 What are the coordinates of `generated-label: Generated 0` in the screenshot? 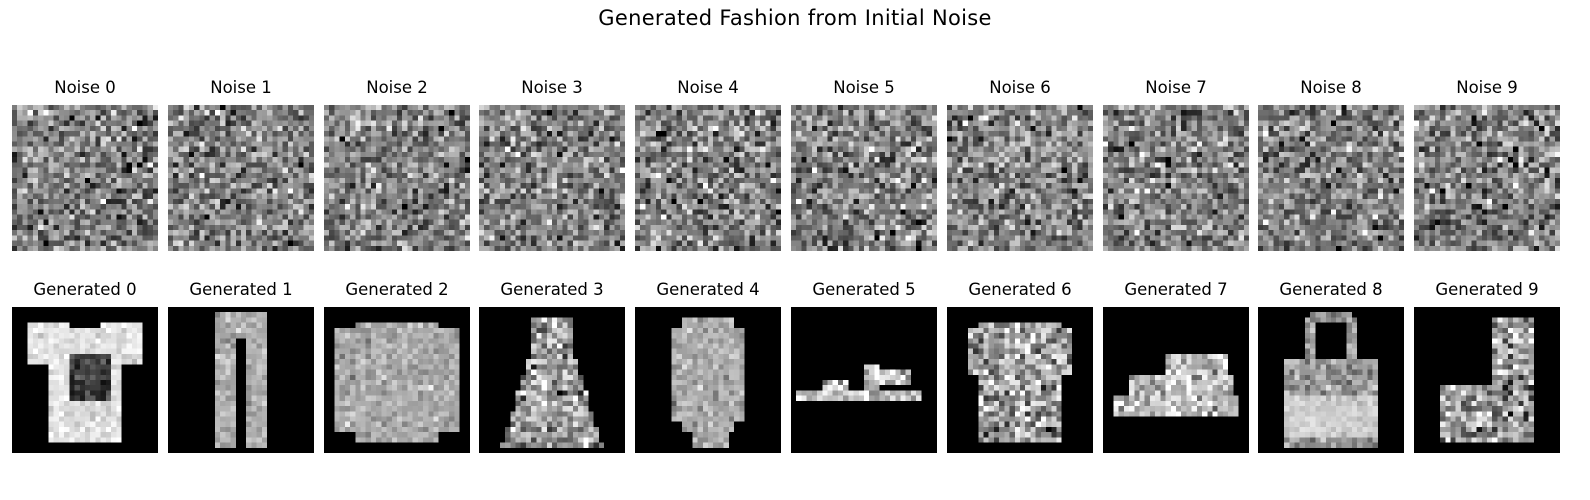 It's located at (85, 289).